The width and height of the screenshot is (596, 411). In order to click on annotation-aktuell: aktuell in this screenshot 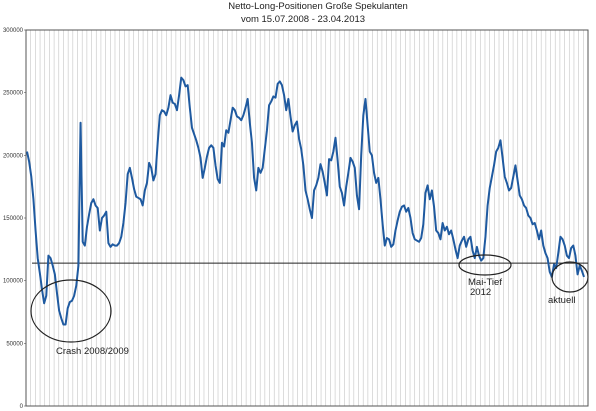, I will do `click(568, 283)`.